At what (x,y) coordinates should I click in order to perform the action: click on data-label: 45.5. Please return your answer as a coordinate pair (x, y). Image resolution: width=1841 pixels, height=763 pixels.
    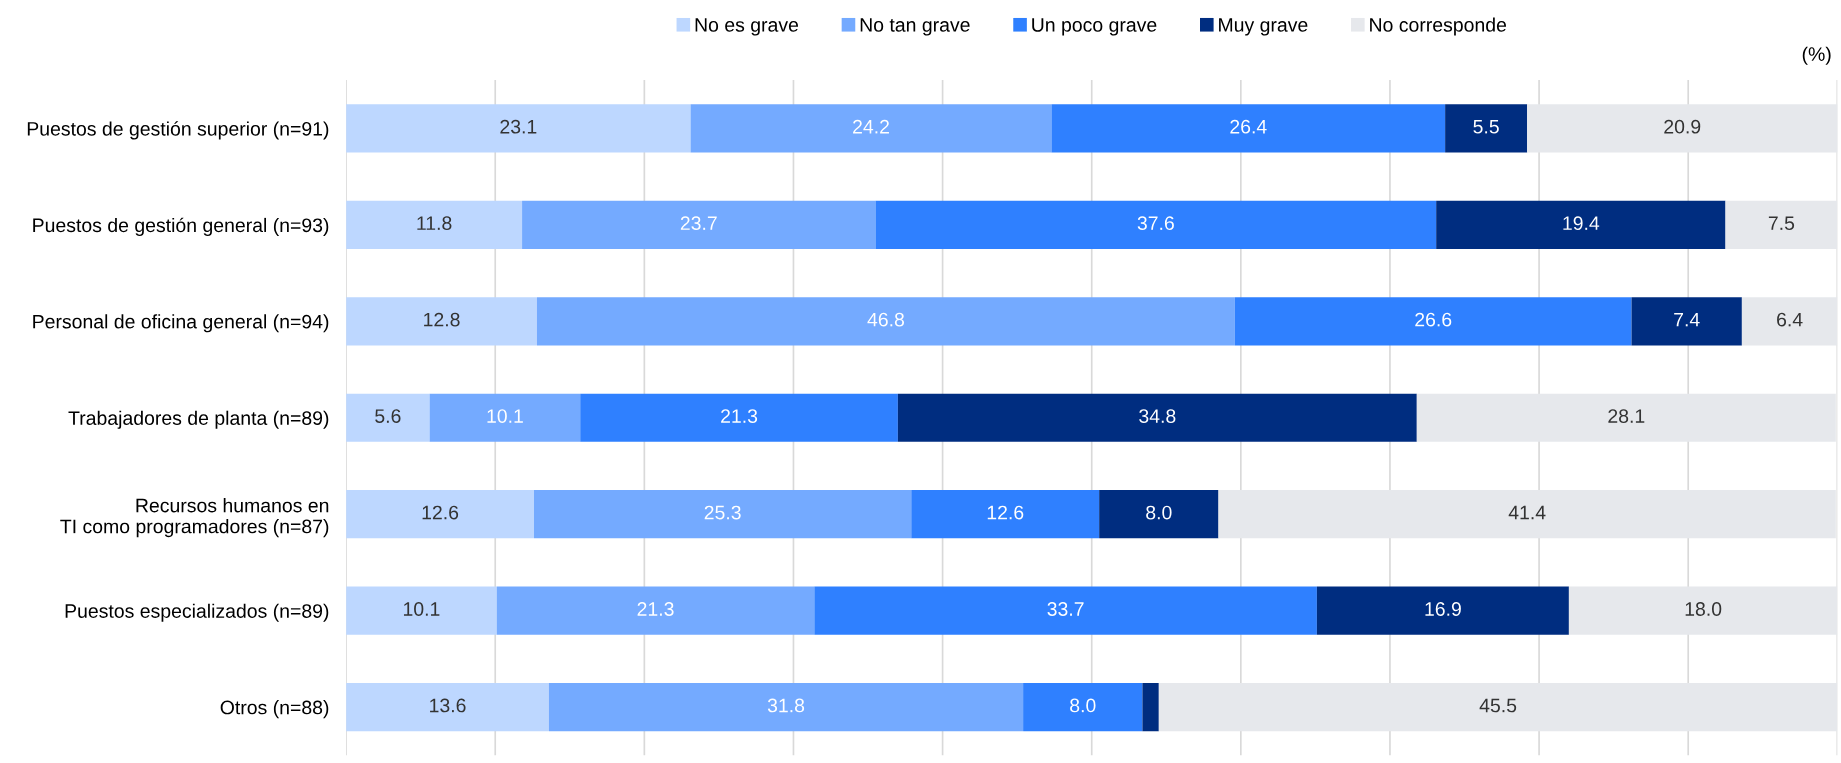
    Looking at the image, I should click on (1498, 705).